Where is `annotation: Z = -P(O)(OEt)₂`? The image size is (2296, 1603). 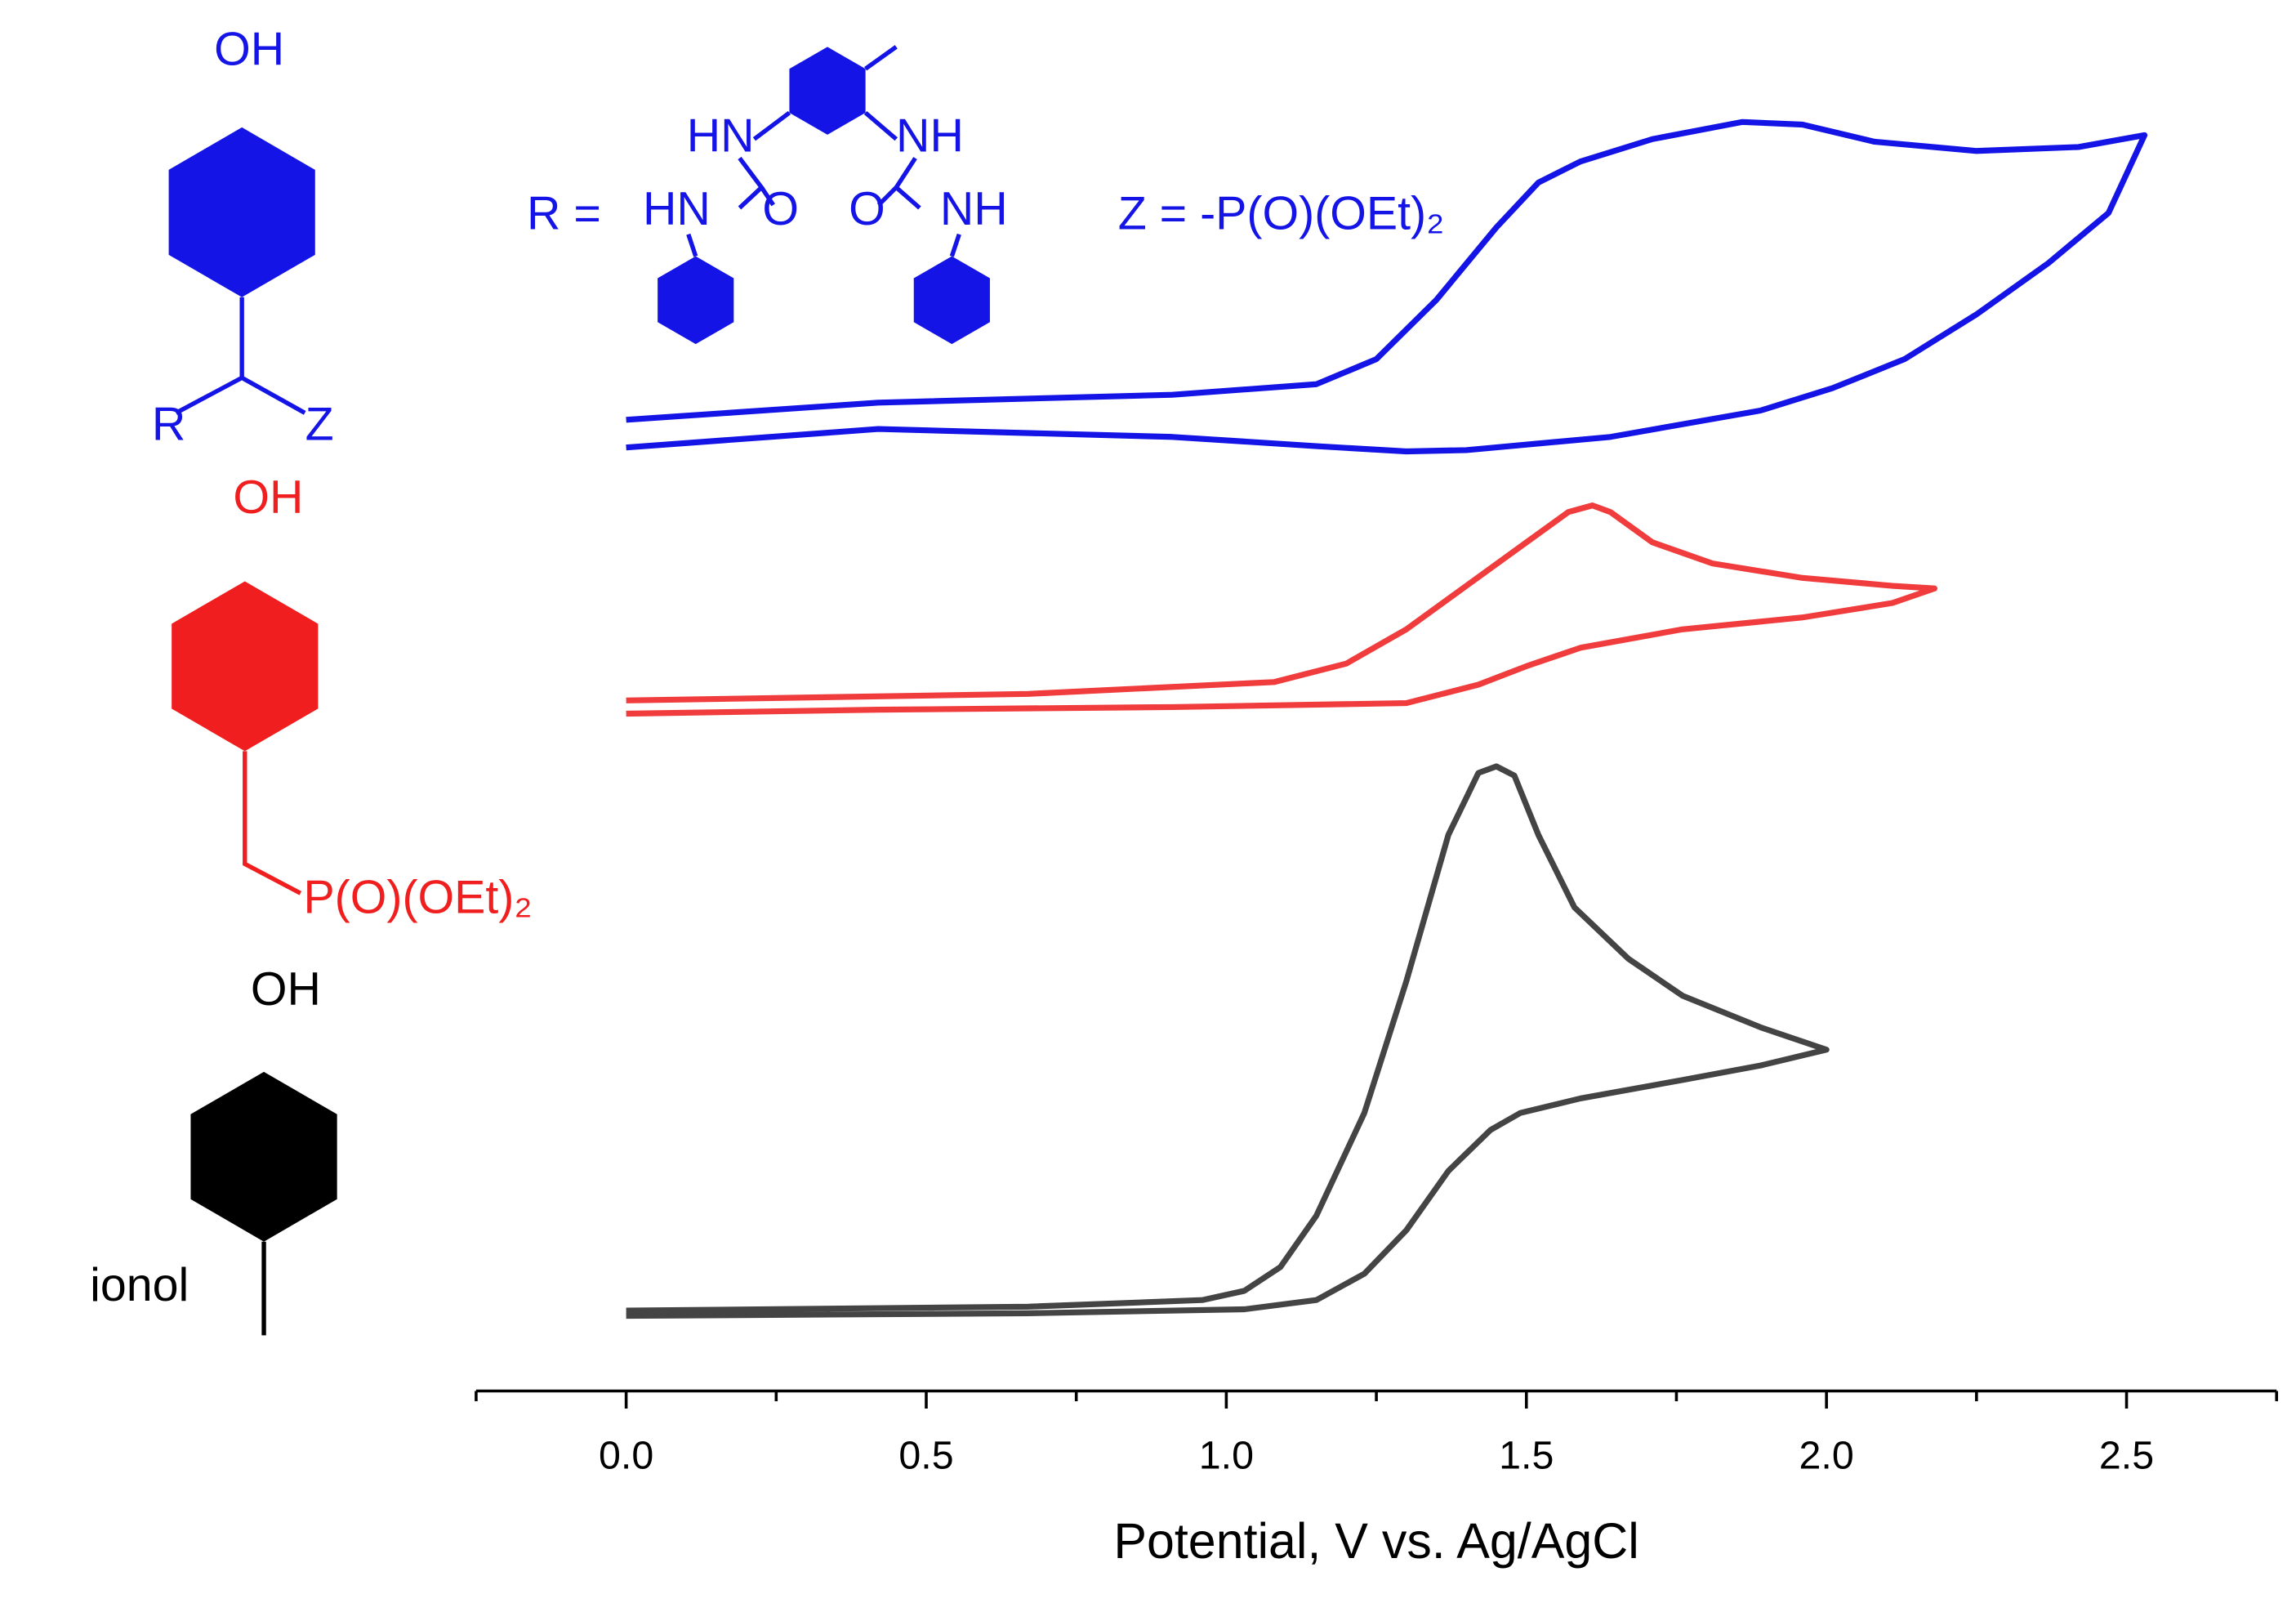 annotation: Z = -P(O)(OEt)₂ is located at coordinates (1281, 213).